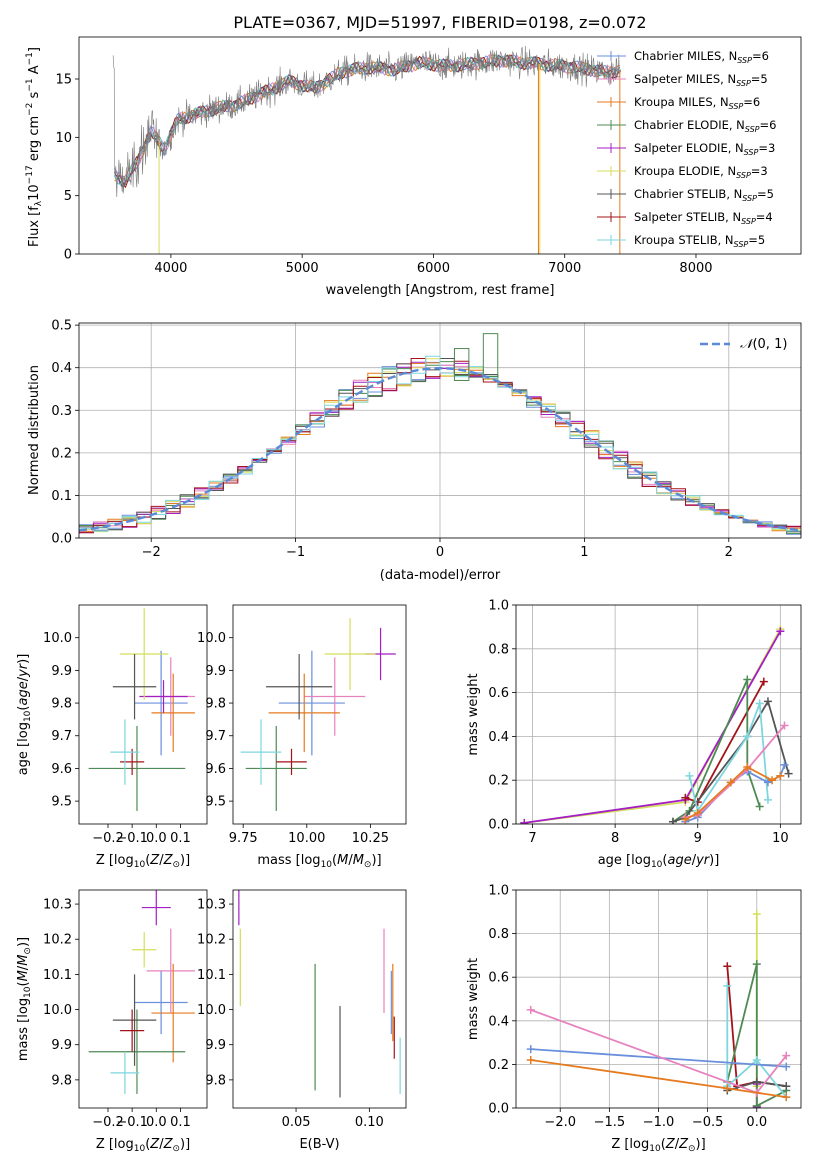  Describe the element at coordinates (704, 195) in the screenshot. I see `legend-label-CS: Chabrier STELIB, NSSP=5` at that location.